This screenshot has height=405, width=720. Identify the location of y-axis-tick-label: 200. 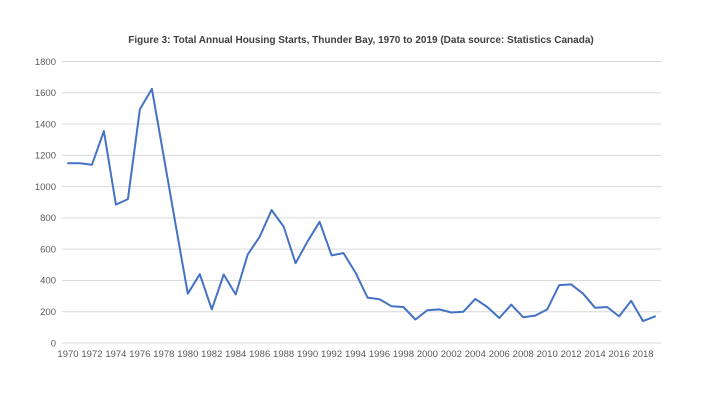
(48, 312).